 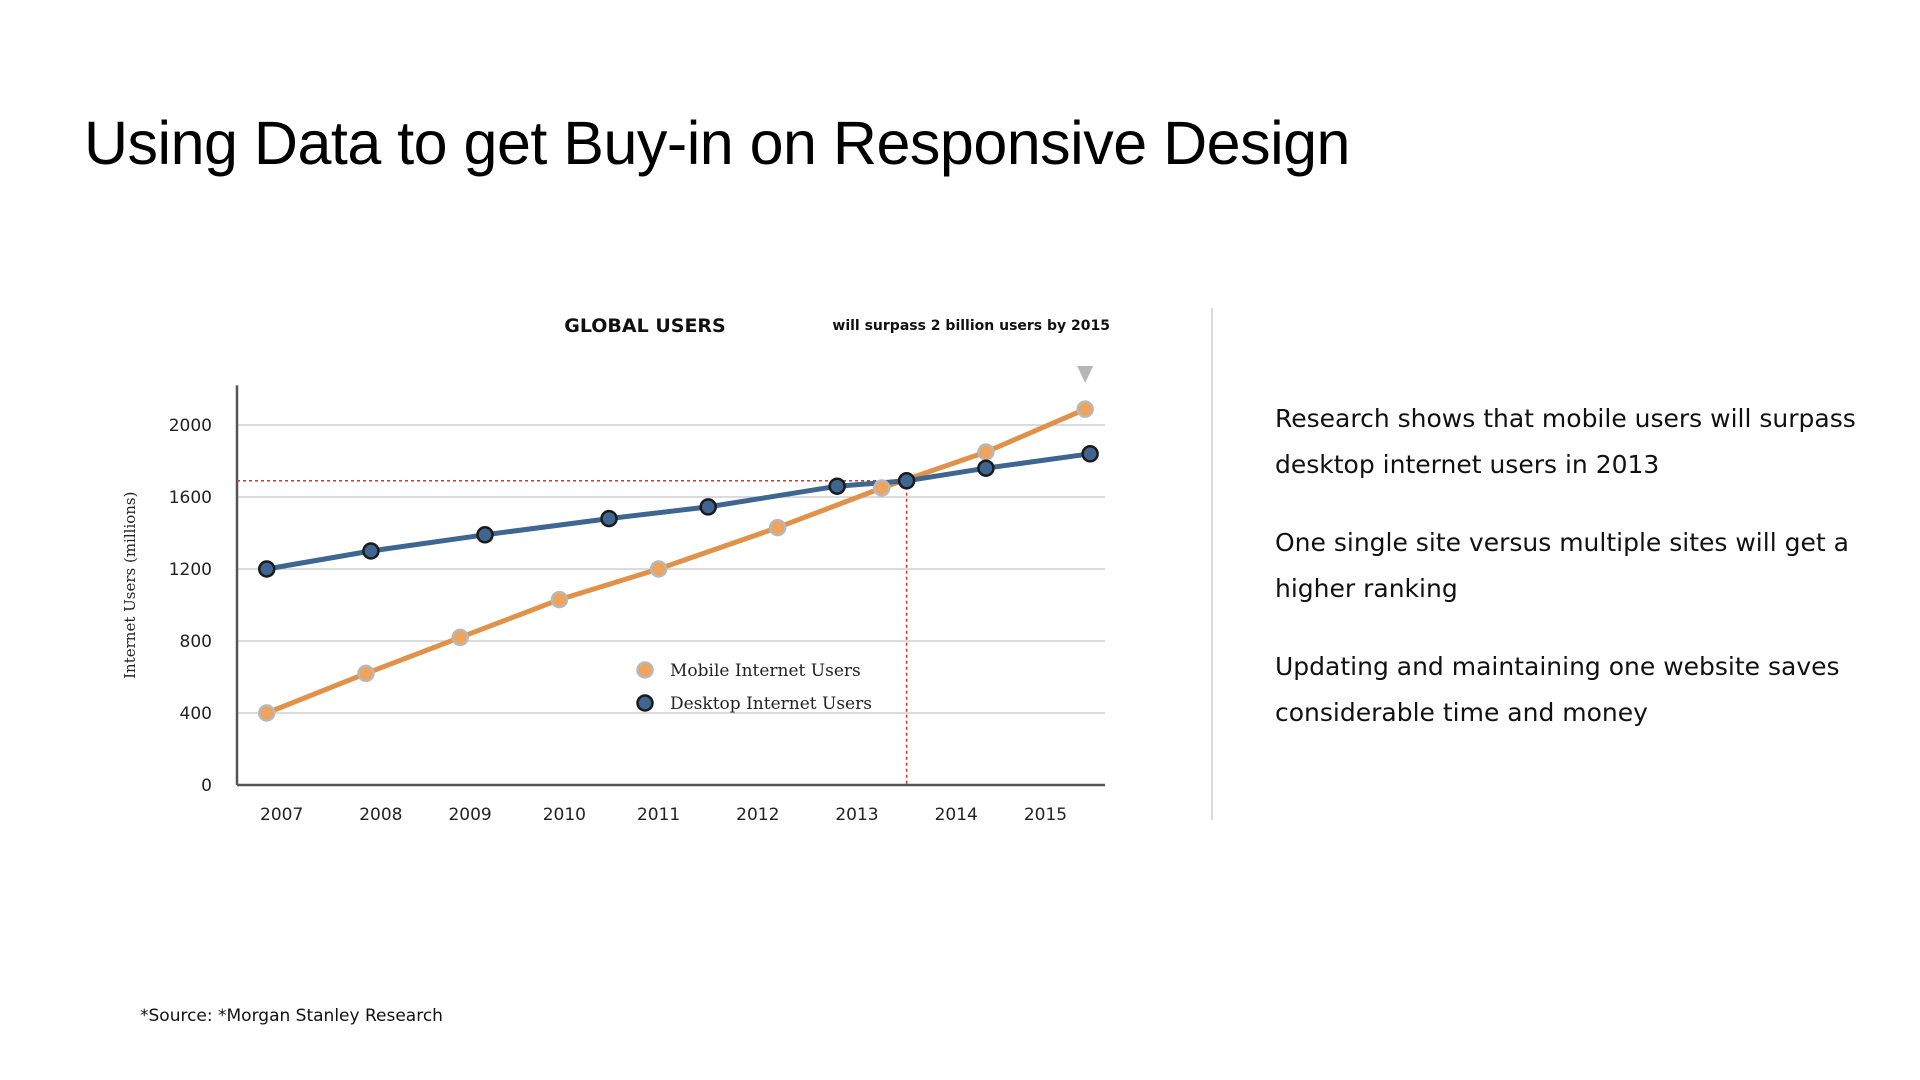 What do you see at coordinates (196, 642) in the screenshot?
I see `y-tick-label: 800` at bounding box center [196, 642].